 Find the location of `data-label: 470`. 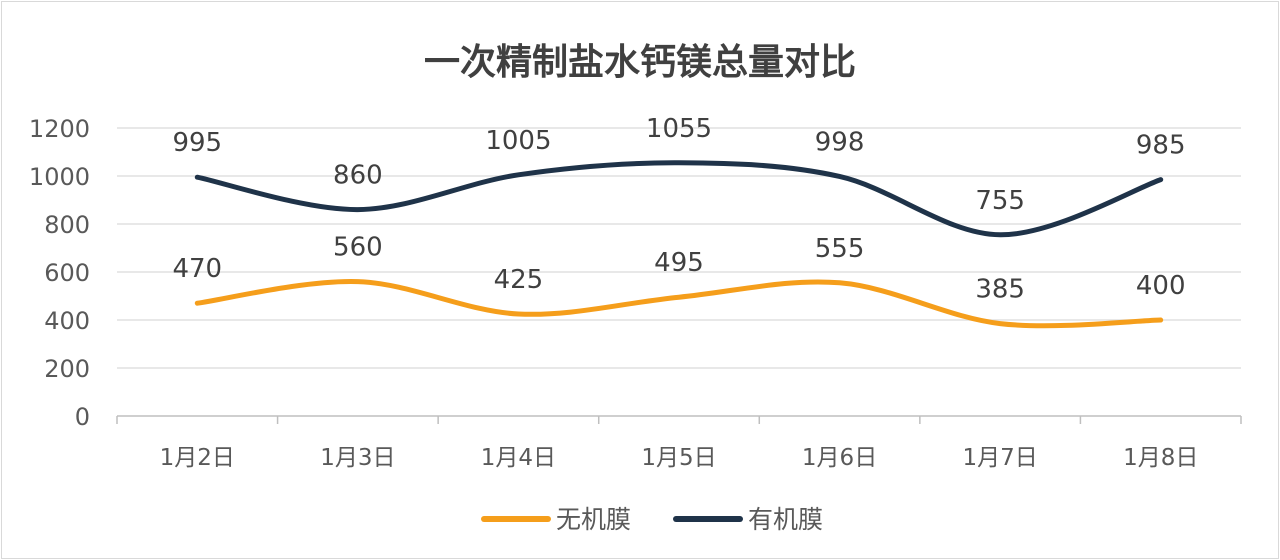

data-label: 470 is located at coordinates (197, 269).